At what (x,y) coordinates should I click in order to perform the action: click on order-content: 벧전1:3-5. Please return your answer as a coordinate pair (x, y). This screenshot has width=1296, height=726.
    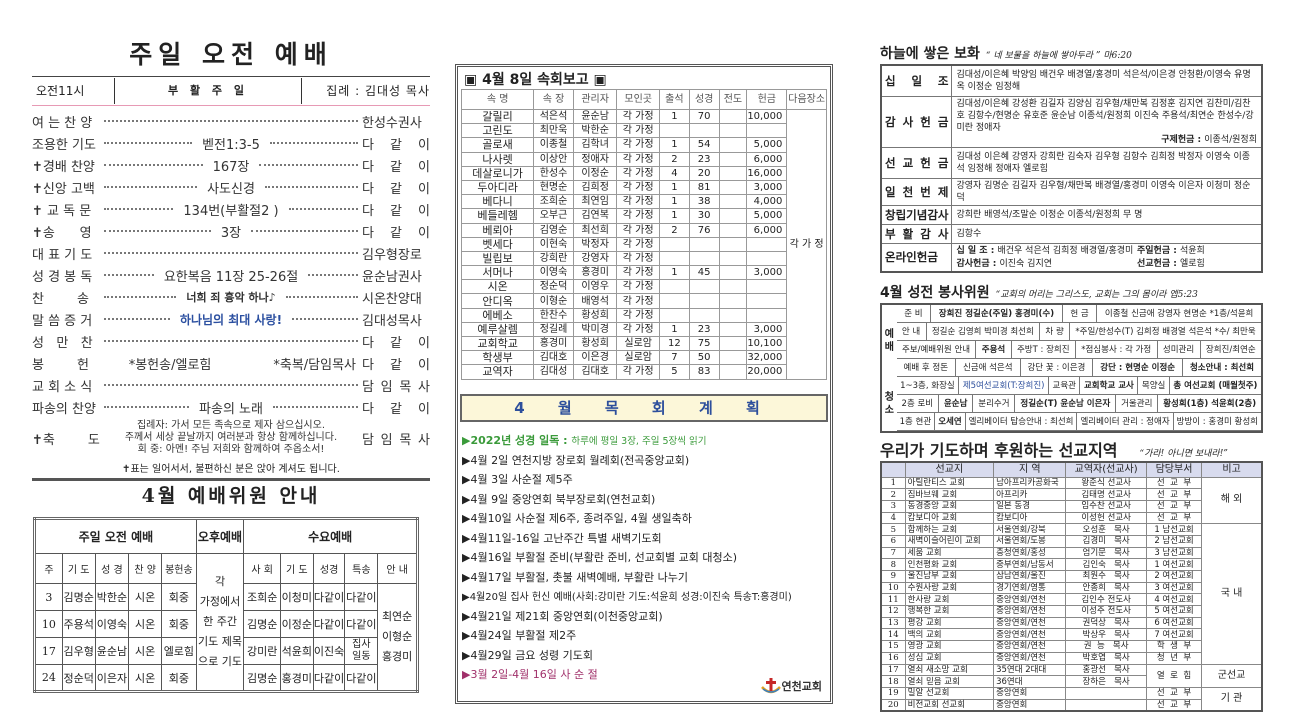
    Looking at the image, I should click on (231, 145).